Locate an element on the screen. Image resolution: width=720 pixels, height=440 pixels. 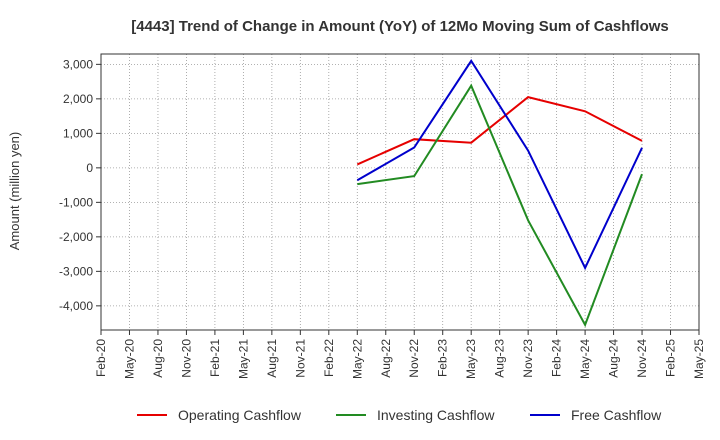
x-tick-label: Feb-25 is located at coordinates (671, 358).